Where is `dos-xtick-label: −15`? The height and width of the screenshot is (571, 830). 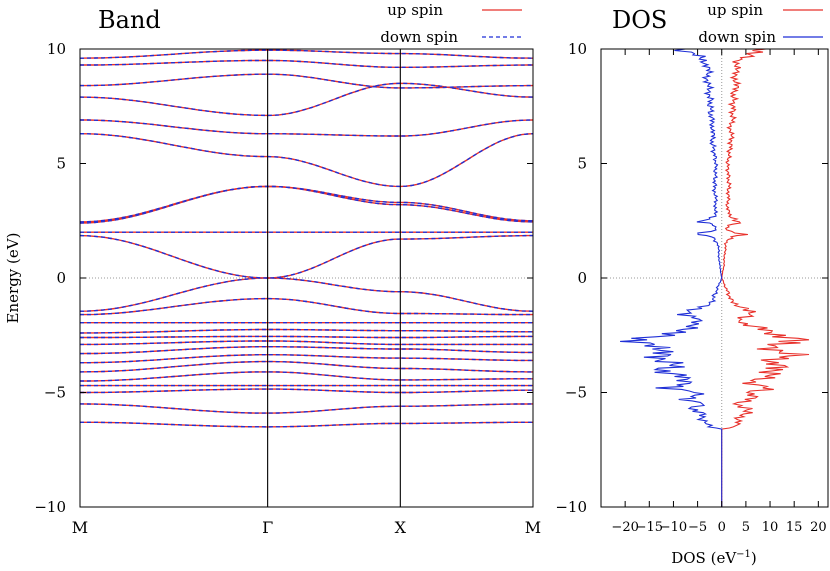
dos-xtick-label: −15 is located at coordinates (649, 527).